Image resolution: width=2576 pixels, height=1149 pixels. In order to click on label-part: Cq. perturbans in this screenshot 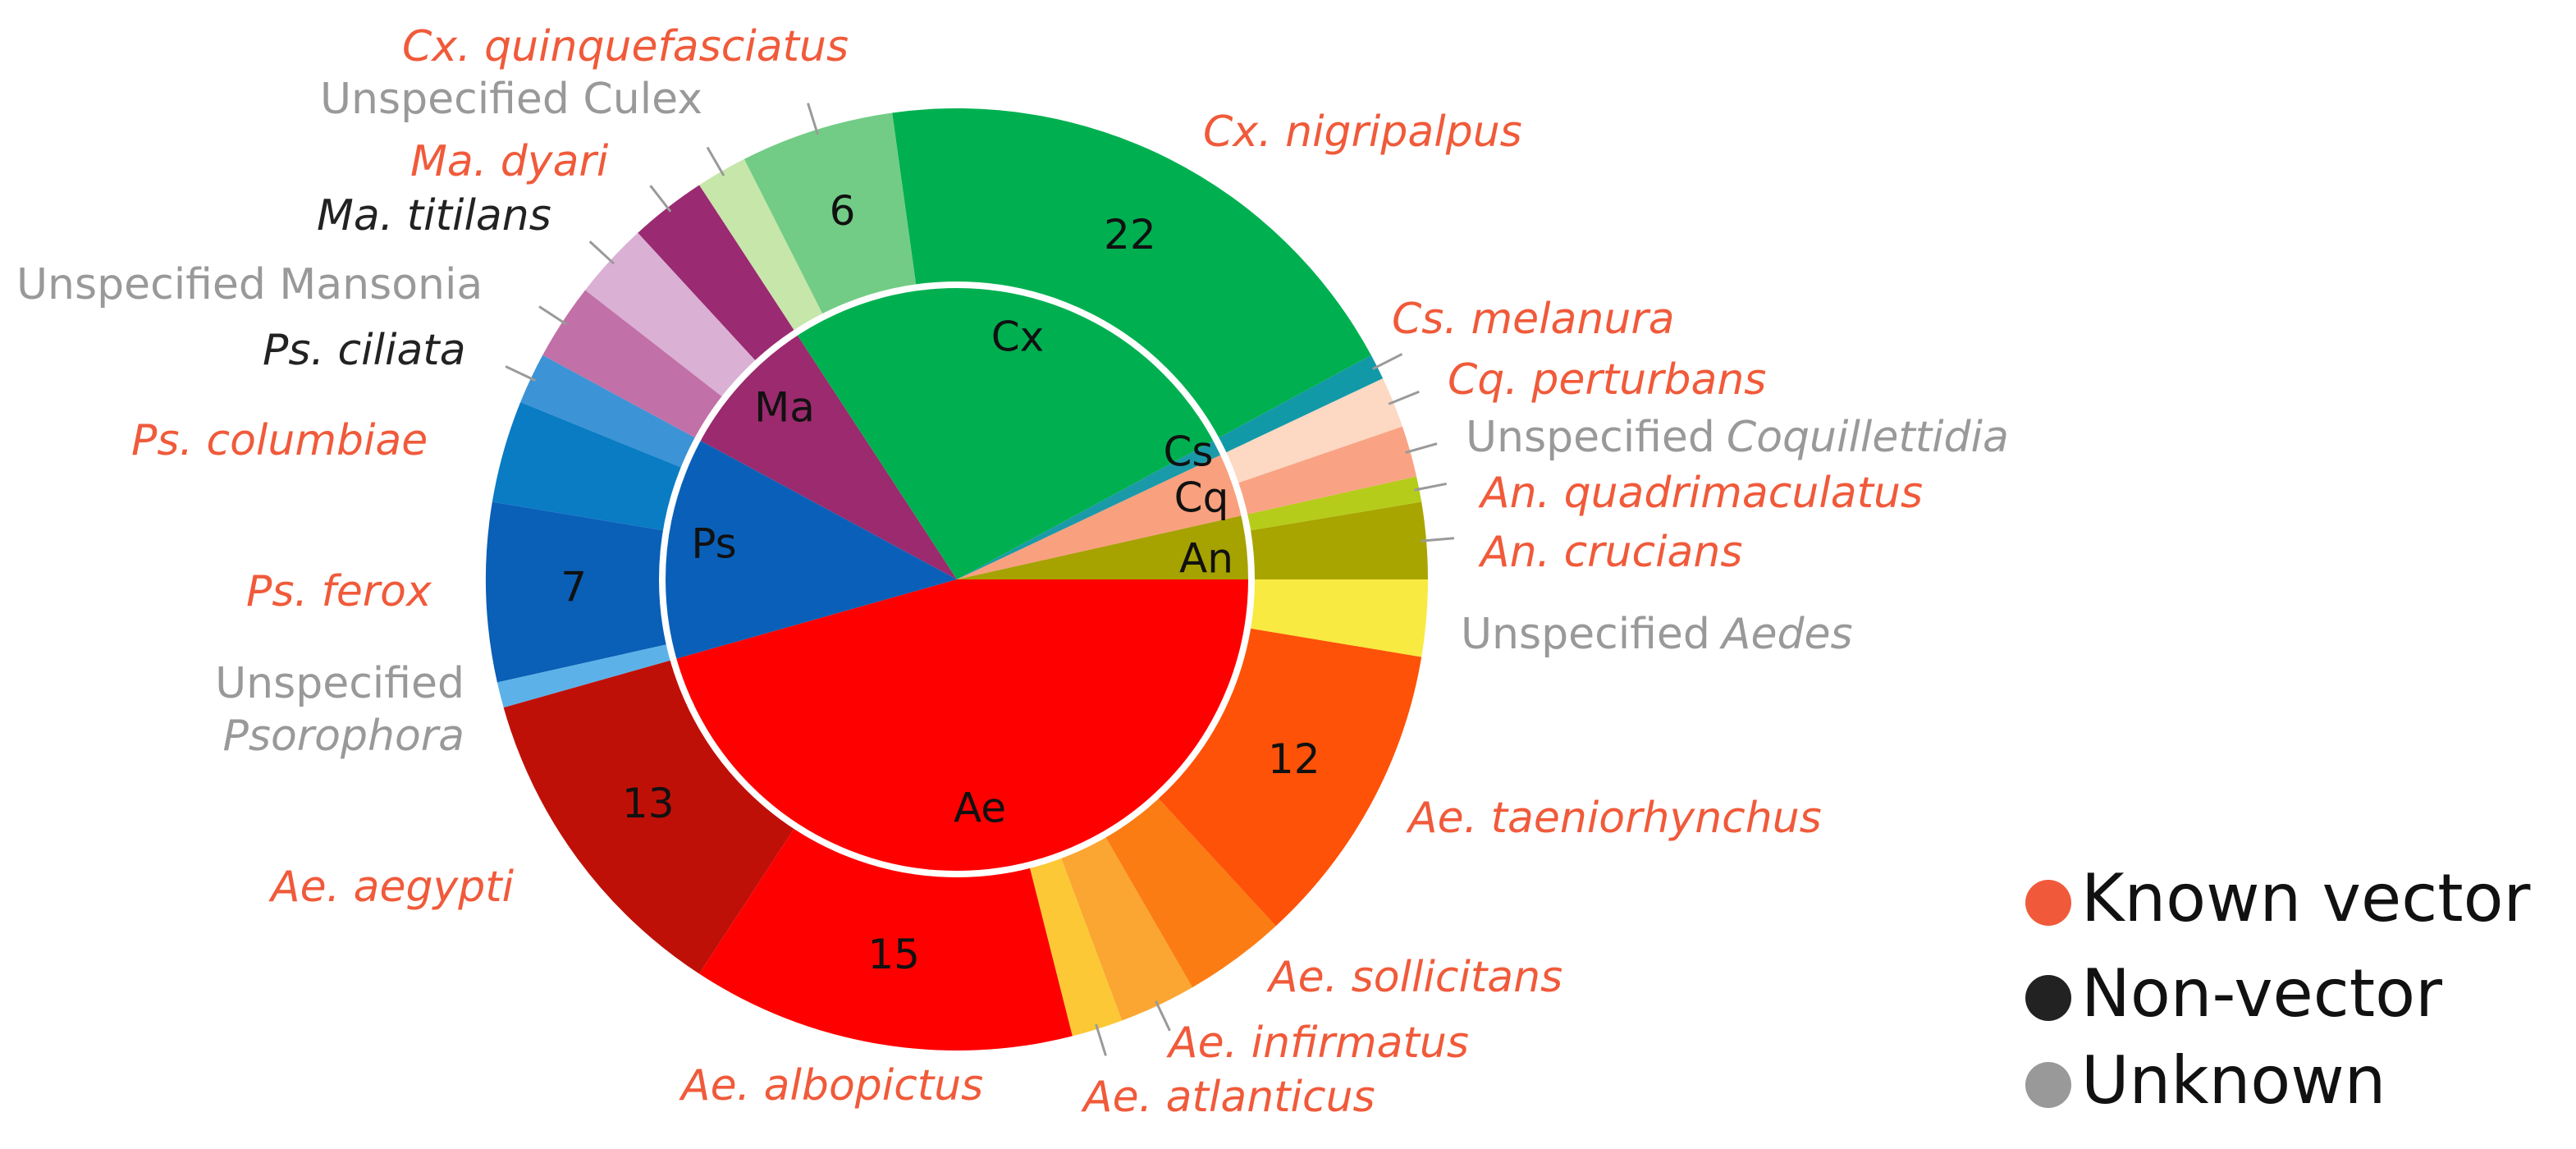, I will do `click(1607, 380)`.